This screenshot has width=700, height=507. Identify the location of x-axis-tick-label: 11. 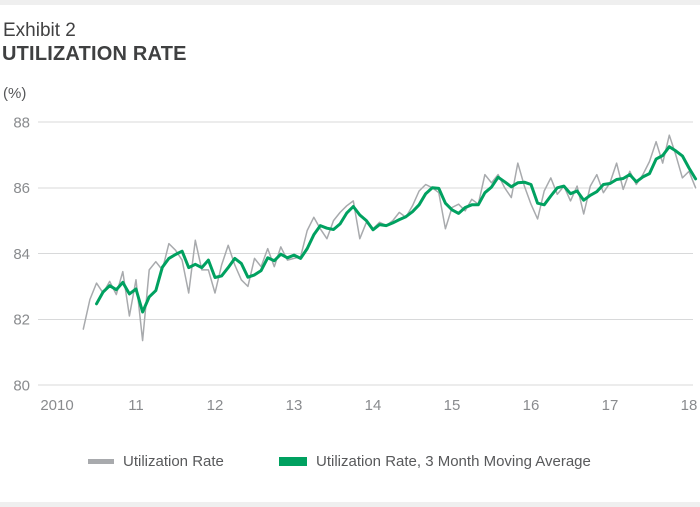
(136, 405).